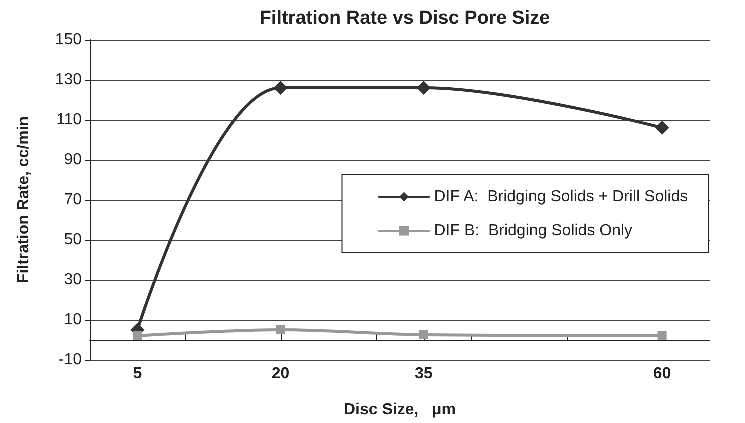 This screenshot has height=423, width=745. I want to click on y-tick-label: 70, so click(73, 200).